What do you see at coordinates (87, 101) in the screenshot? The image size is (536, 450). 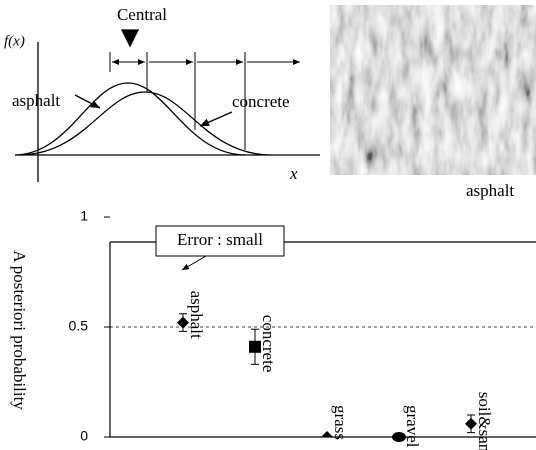 I see `asphalt-pointer` at bounding box center [87, 101].